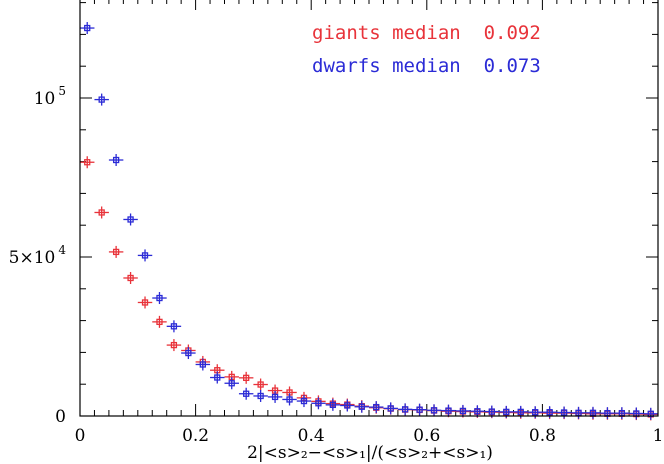 The width and height of the screenshot is (664, 464). What do you see at coordinates (426, 66) in the screenshot?
I see `legend-label-dwarfs: dwarfs median 0.073` at bounding box center [426, 66].